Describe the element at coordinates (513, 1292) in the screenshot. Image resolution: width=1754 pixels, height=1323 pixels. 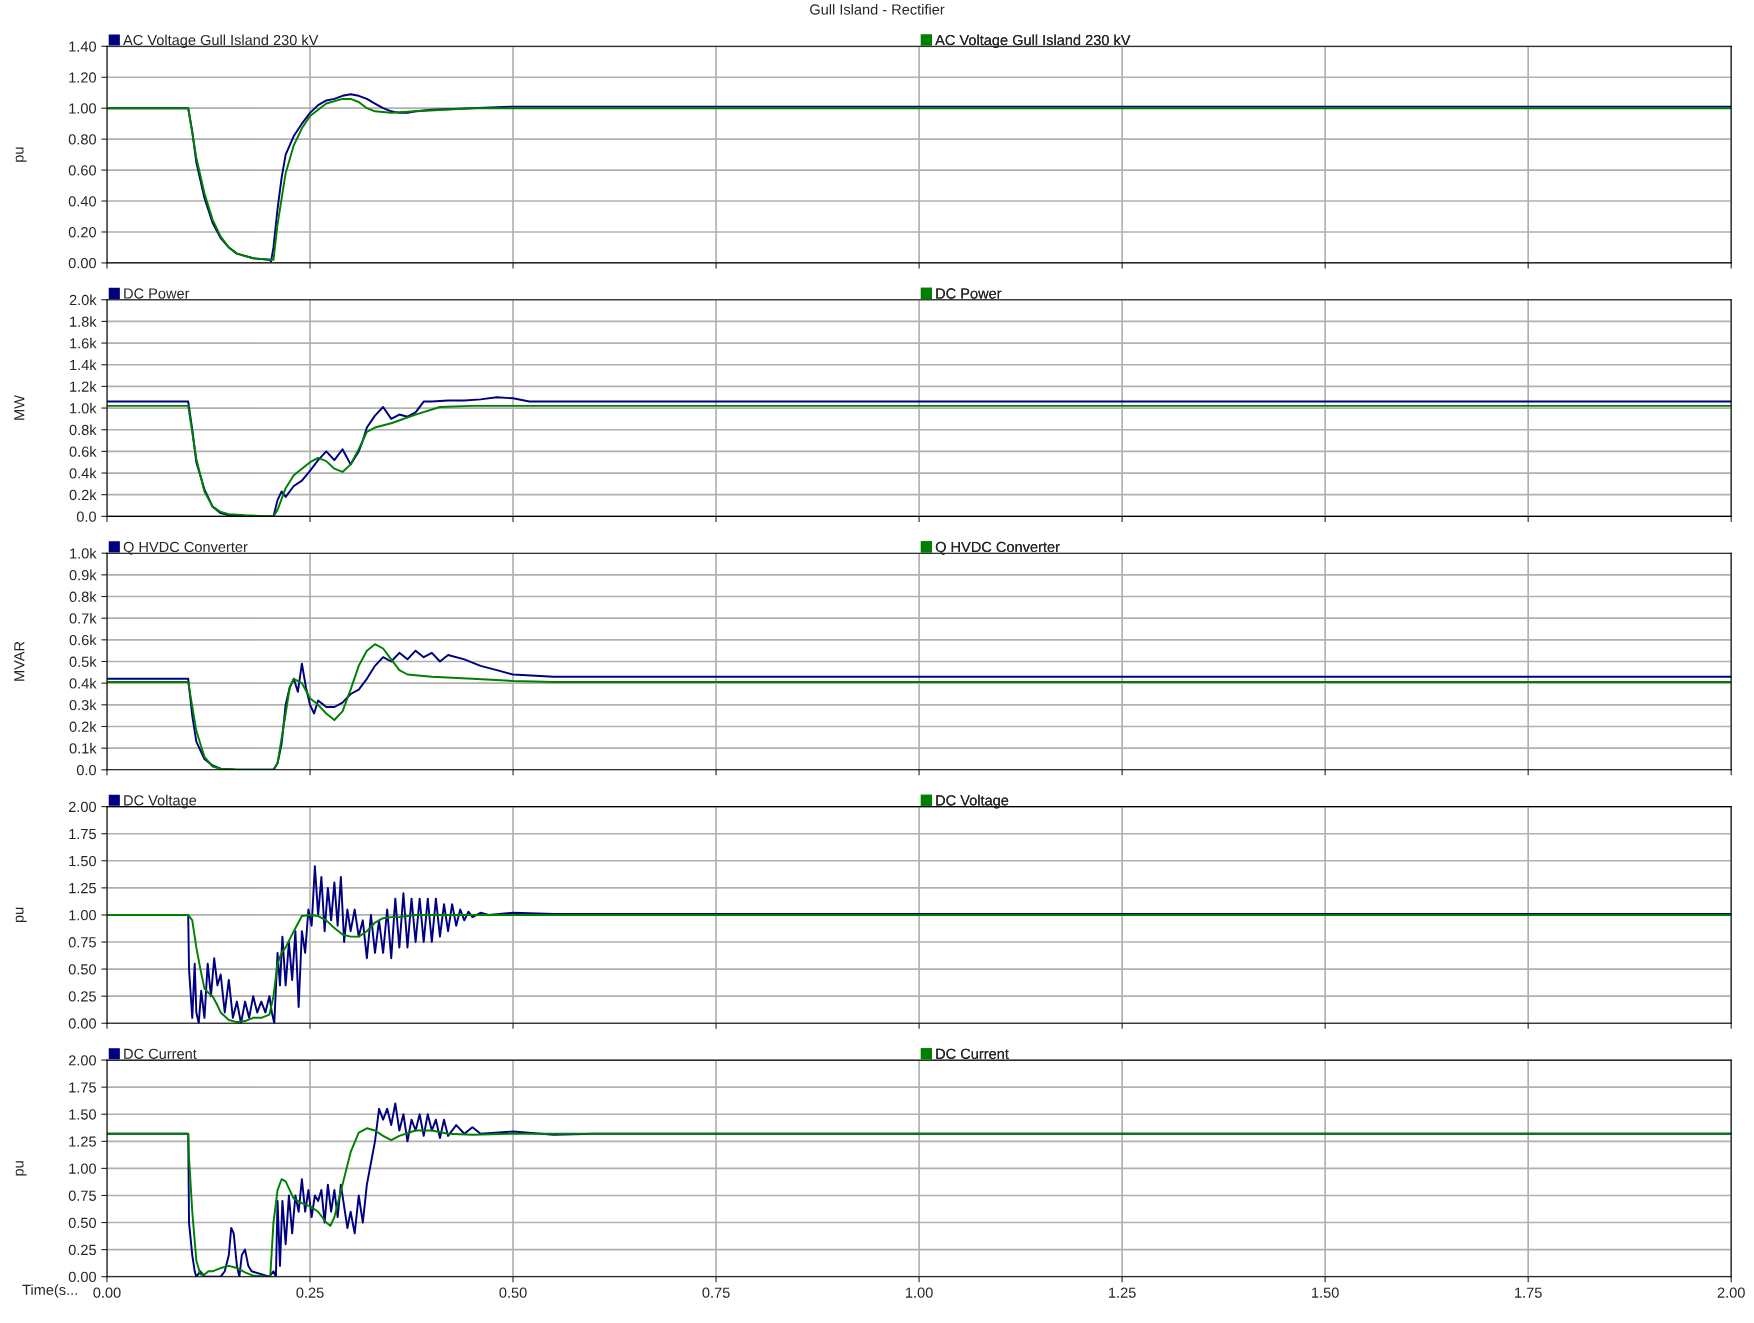
I see `x-tick-label: 0.50` at that location.